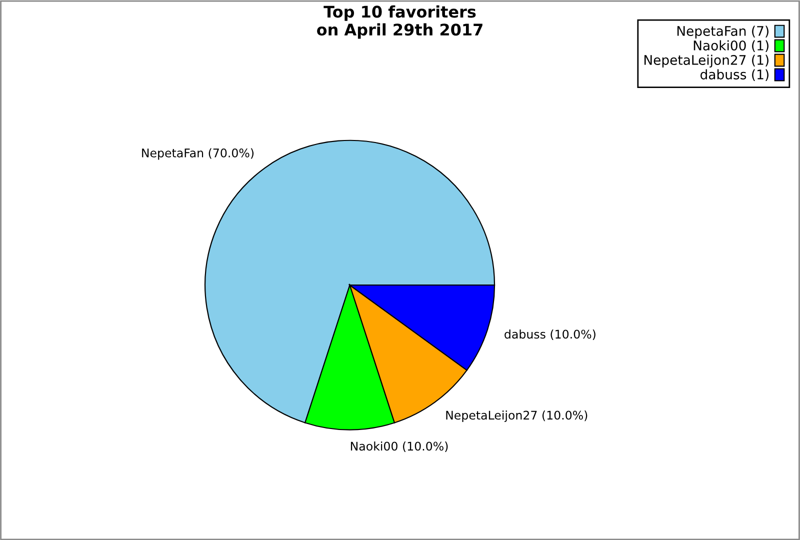 This screenshot has width=800, height=540. I want to click on data-label: dabuss (10.0%), so click(550, 334).